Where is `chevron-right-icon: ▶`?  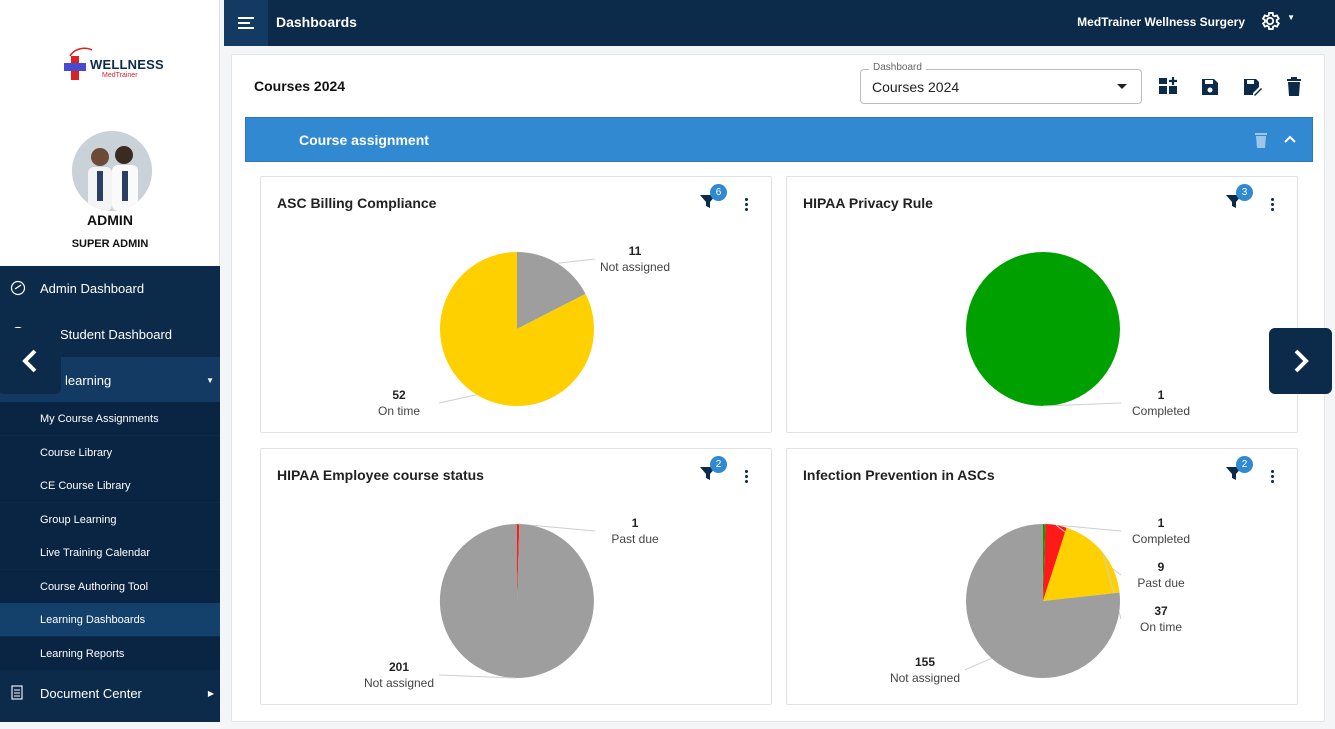
chevron-right-icon: ▶ is located at coordinates (210, 693).